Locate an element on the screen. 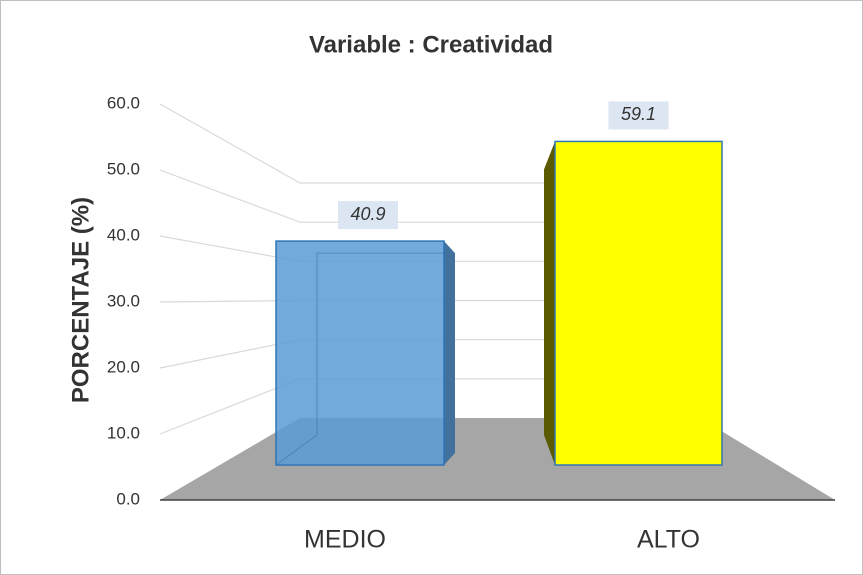 The width and height of the screenshot is (863, 575). bar-edge is located at coordinates (359, 359).